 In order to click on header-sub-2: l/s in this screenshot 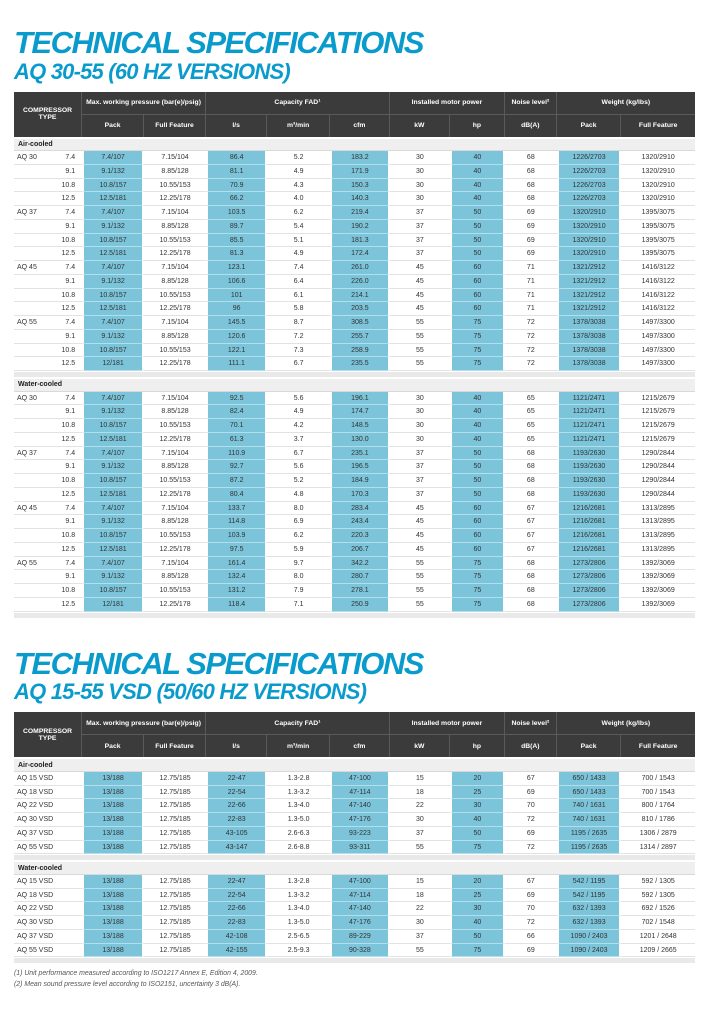, I will do `click(237, 746)`.